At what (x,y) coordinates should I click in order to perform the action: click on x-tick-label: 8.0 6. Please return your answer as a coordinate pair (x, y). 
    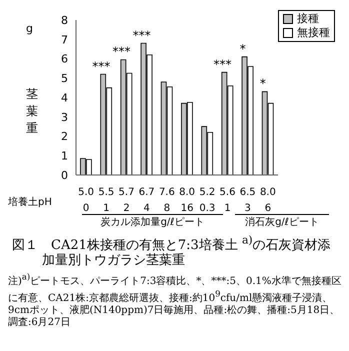
    Looking at the image, I should click on (268, 200).